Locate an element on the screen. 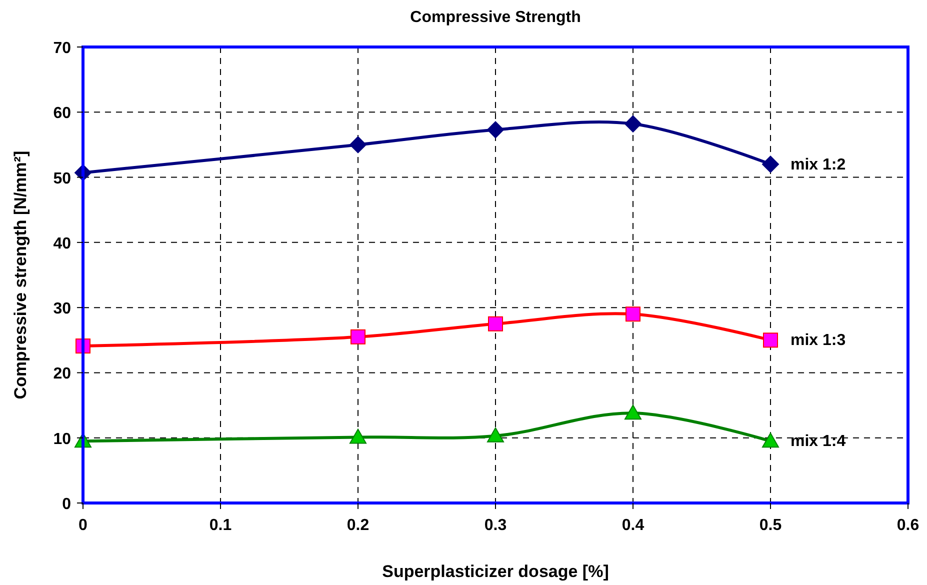 This screenshot has height=585, width=927. chart-title: Compressive Strength is located at coordinates (495, 17).